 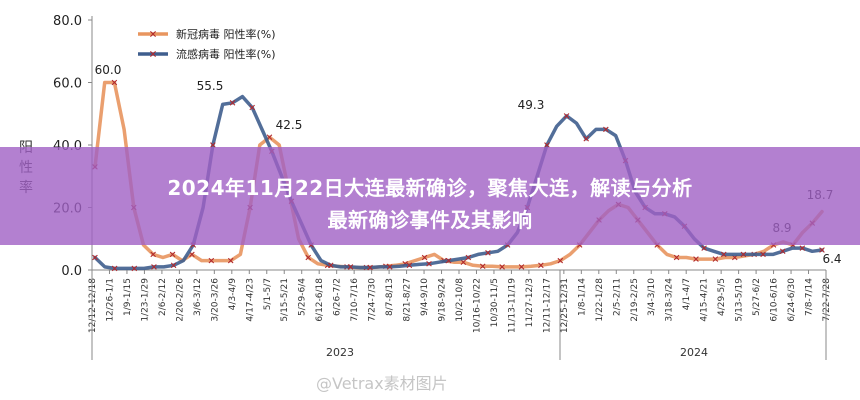 What do you see at coordinates (792, 300) in the screenshot?
I see `x-tick-label: 6/24-6/30` at bounding box center [792, 300].